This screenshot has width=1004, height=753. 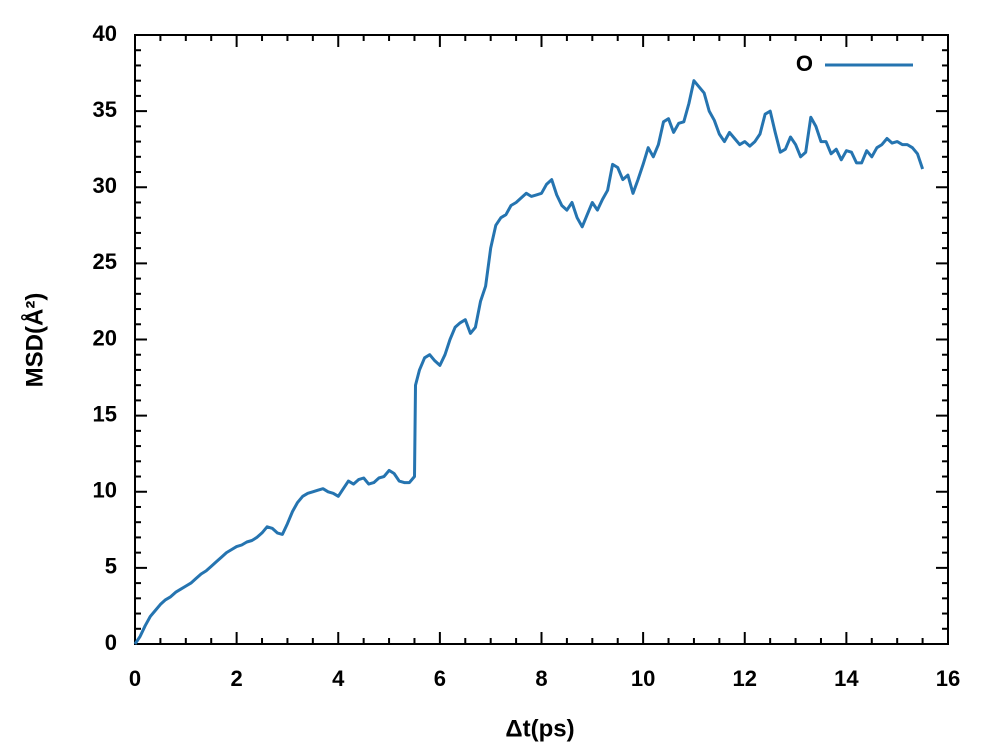 What do you see at coordinates (338, 678) in the screenshot?
I see `x-tick-label: 4` at bounding box center [338, 678].